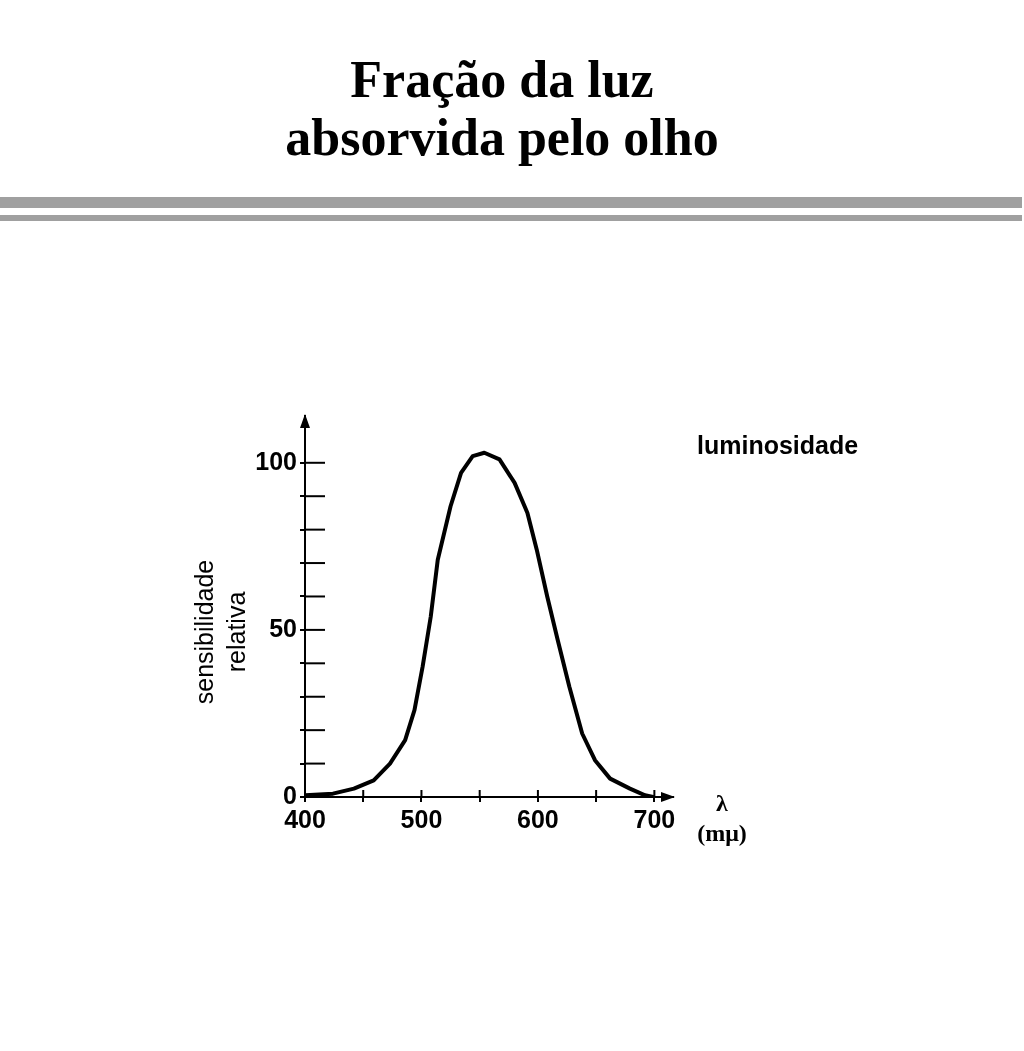 The image size is (1024, 1051). I want to click on y-tick-label: 100, so click(276, 460).